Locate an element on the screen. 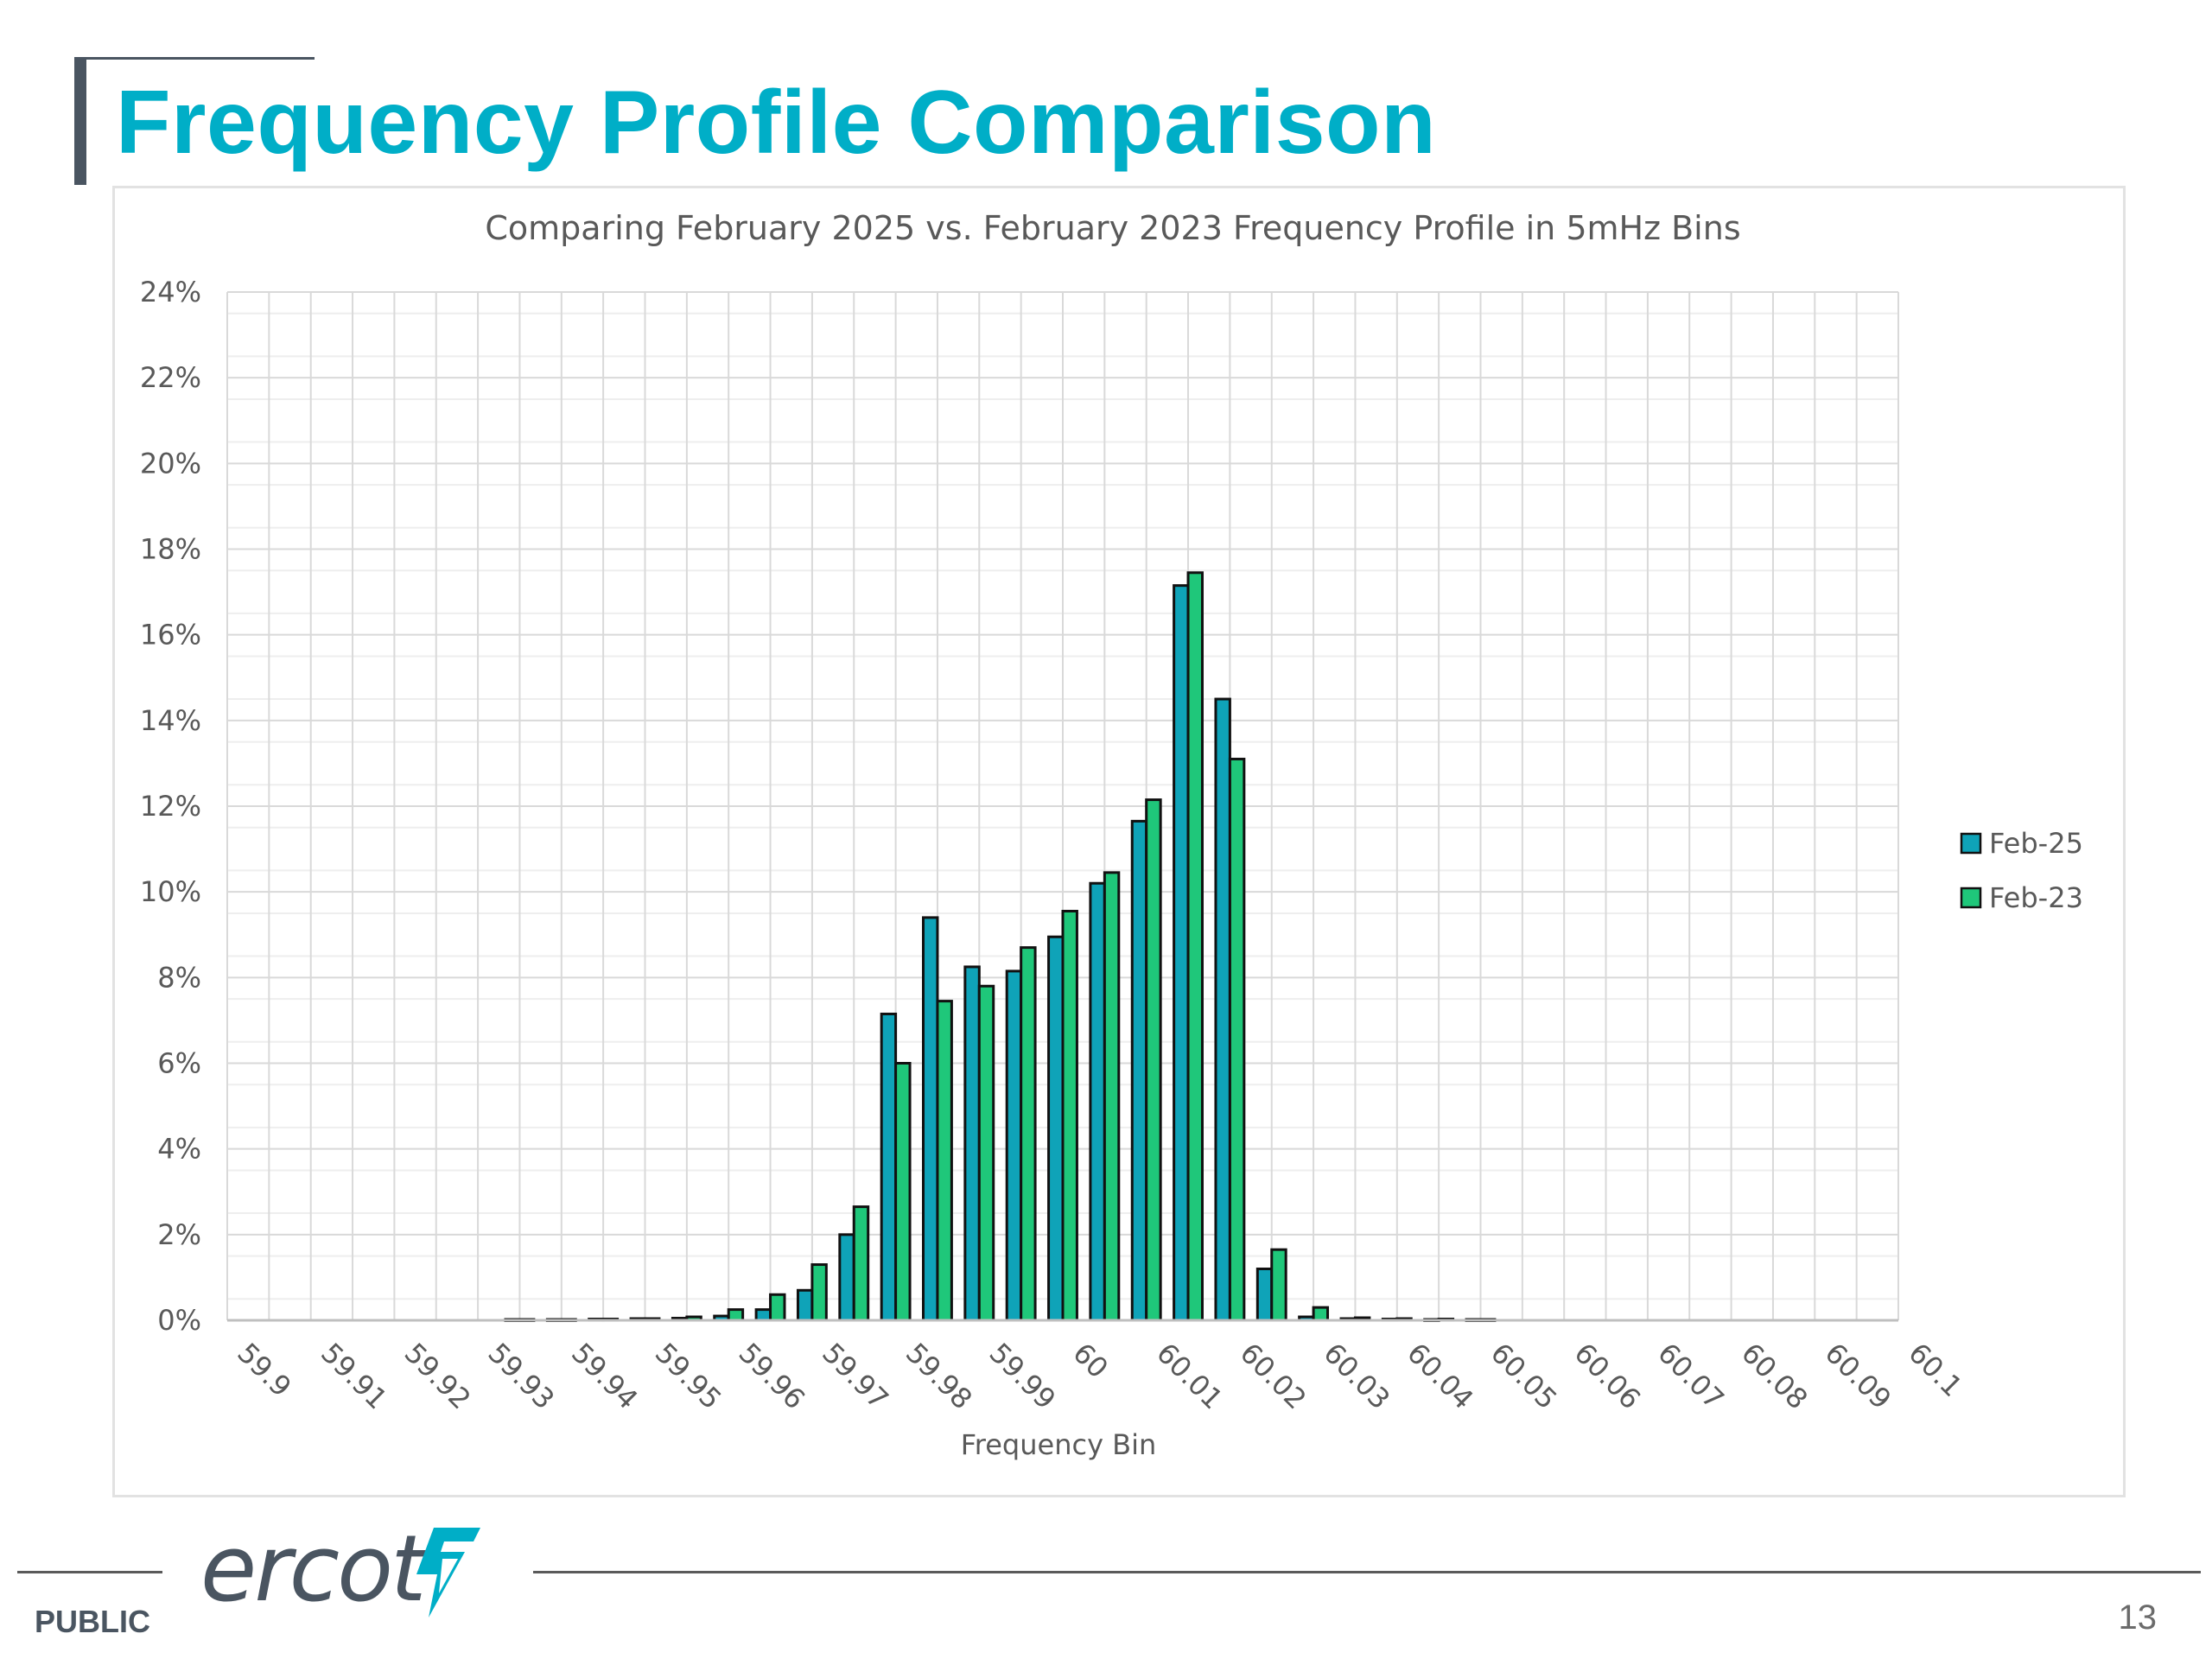 The width and height of the screenshot is (2212, 1659). ercot-lightning-icon is located at coordinates (448, 1573).